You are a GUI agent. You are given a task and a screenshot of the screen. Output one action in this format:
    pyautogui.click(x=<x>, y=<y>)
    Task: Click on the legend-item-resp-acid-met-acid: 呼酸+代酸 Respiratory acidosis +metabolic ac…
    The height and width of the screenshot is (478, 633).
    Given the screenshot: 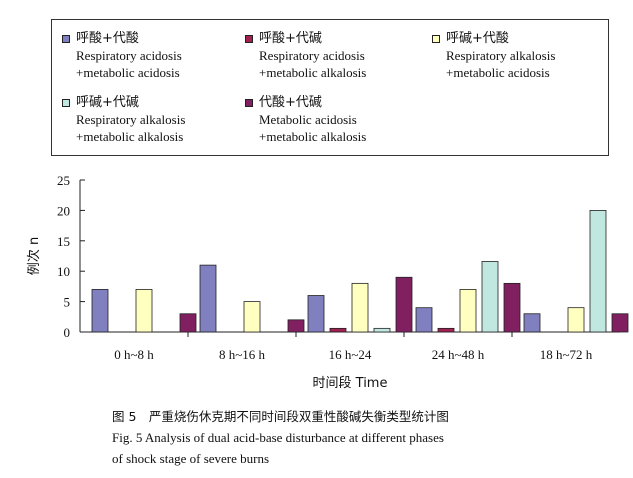 What is the action you would take?
    pyautogui.click(x=122, y=55)
    